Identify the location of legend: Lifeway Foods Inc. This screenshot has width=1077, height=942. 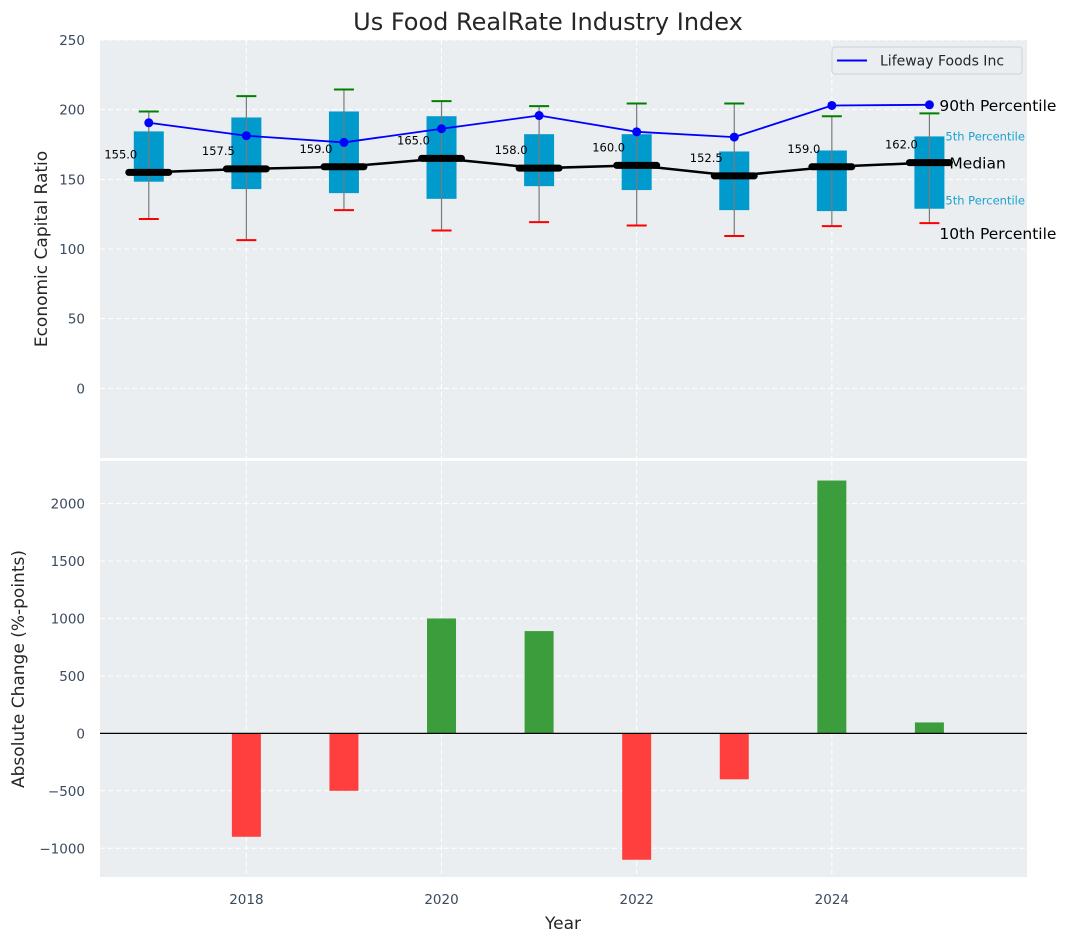
(927, 60).